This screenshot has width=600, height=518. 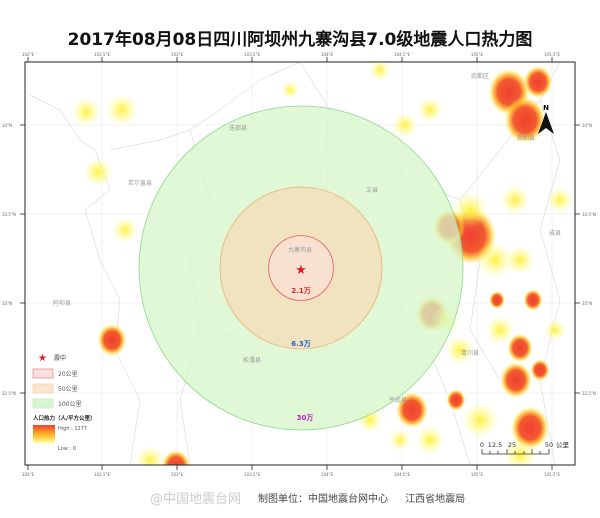 What do you see at coordinates (68, 374) in the screenshot?
I see `legend-ring-20: 20公里` at bounding box center [68, 374].